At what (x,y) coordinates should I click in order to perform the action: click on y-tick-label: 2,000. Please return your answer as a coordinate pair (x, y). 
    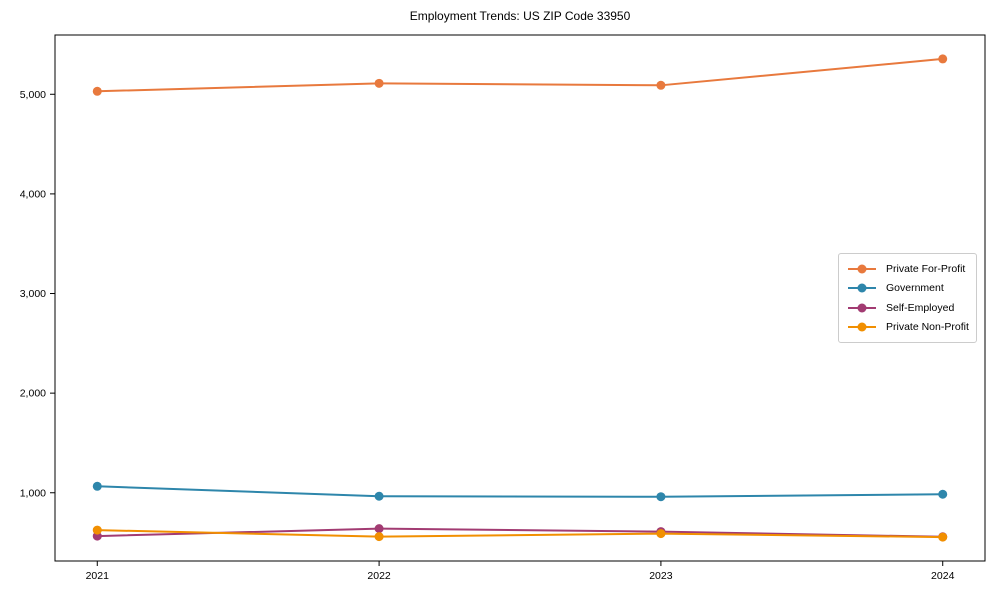
    Looking at the image, I should click on (33, 394).